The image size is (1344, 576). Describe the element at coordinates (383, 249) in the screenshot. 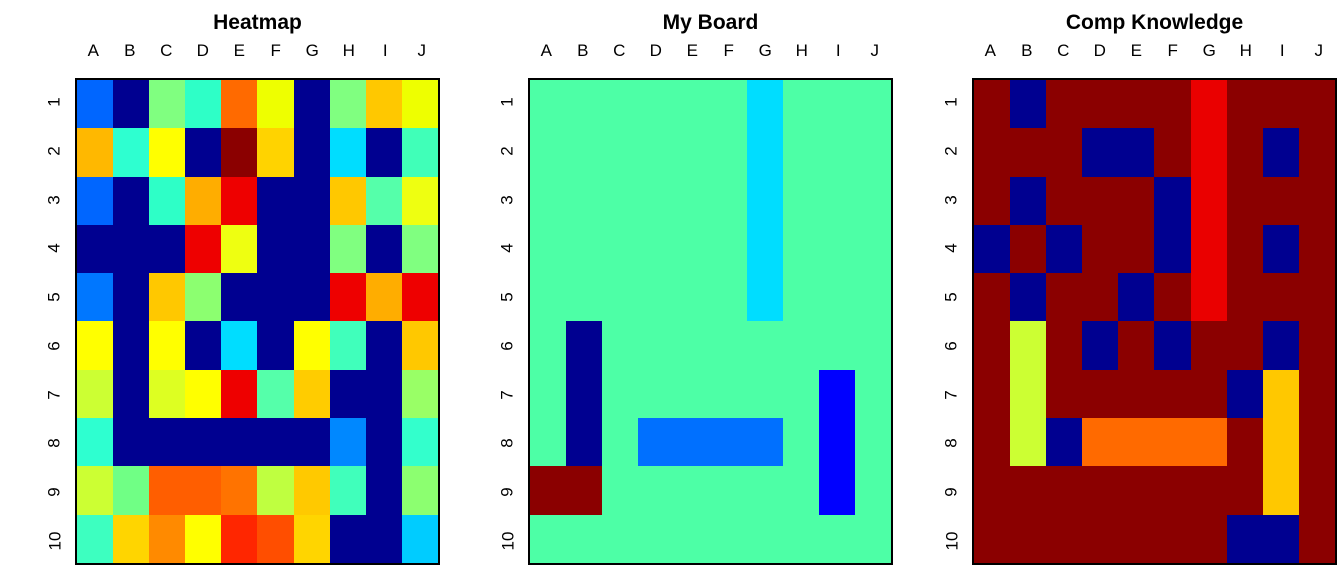

I see `heatmap-cell-I4` at that location.